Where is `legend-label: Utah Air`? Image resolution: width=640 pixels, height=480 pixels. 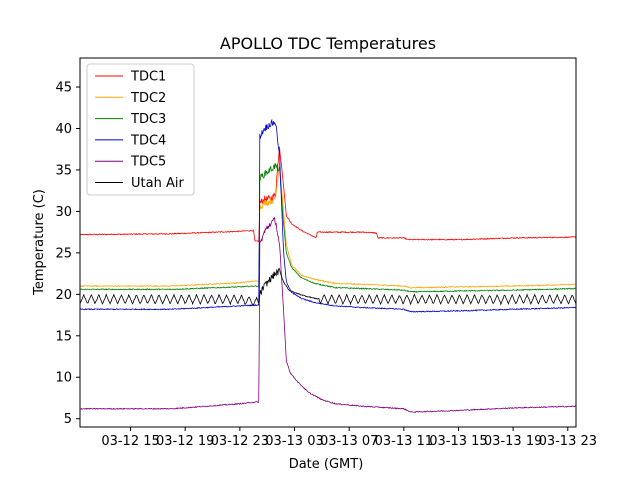 legend-label: Utah Air is located at coordinates (157, 183).